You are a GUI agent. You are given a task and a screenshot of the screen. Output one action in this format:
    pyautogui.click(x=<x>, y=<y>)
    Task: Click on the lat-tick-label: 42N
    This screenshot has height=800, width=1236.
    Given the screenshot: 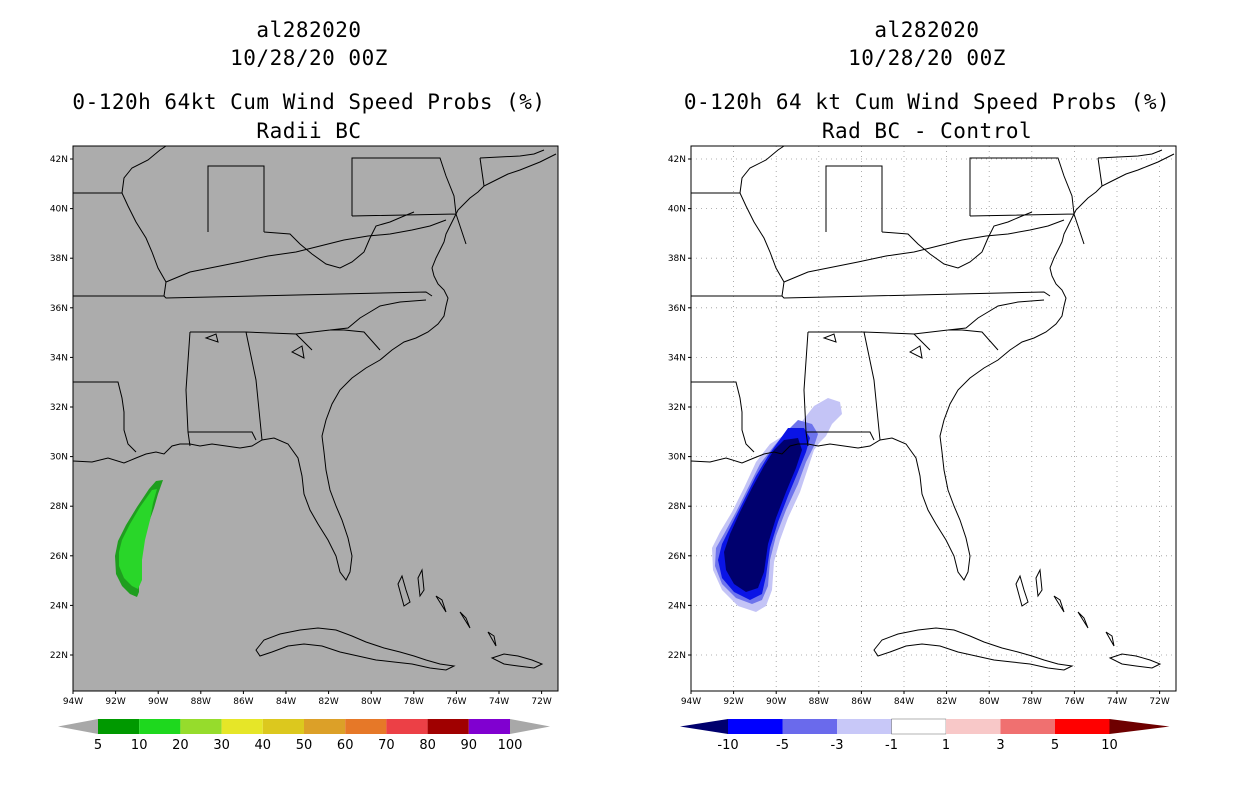 What is the action you would take?
    pyautogui.click(x=677, y=160)
    